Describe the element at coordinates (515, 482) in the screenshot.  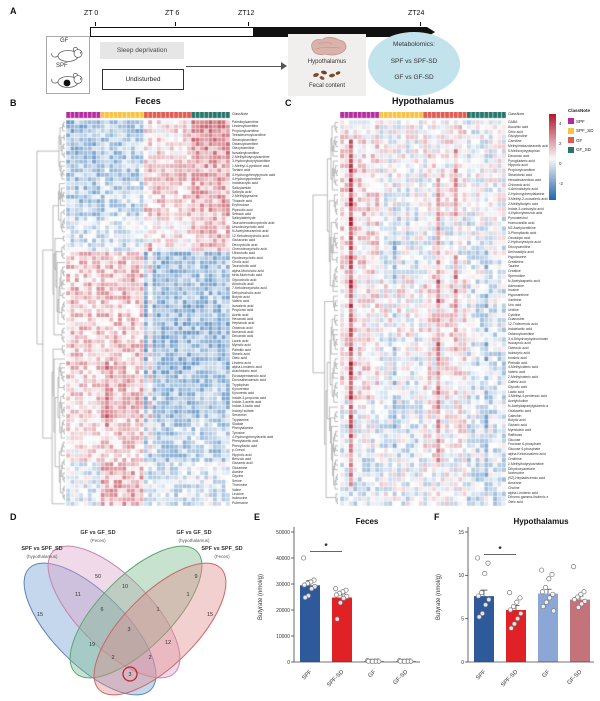
I see `heatmap-row-label: Anserine` at that location.